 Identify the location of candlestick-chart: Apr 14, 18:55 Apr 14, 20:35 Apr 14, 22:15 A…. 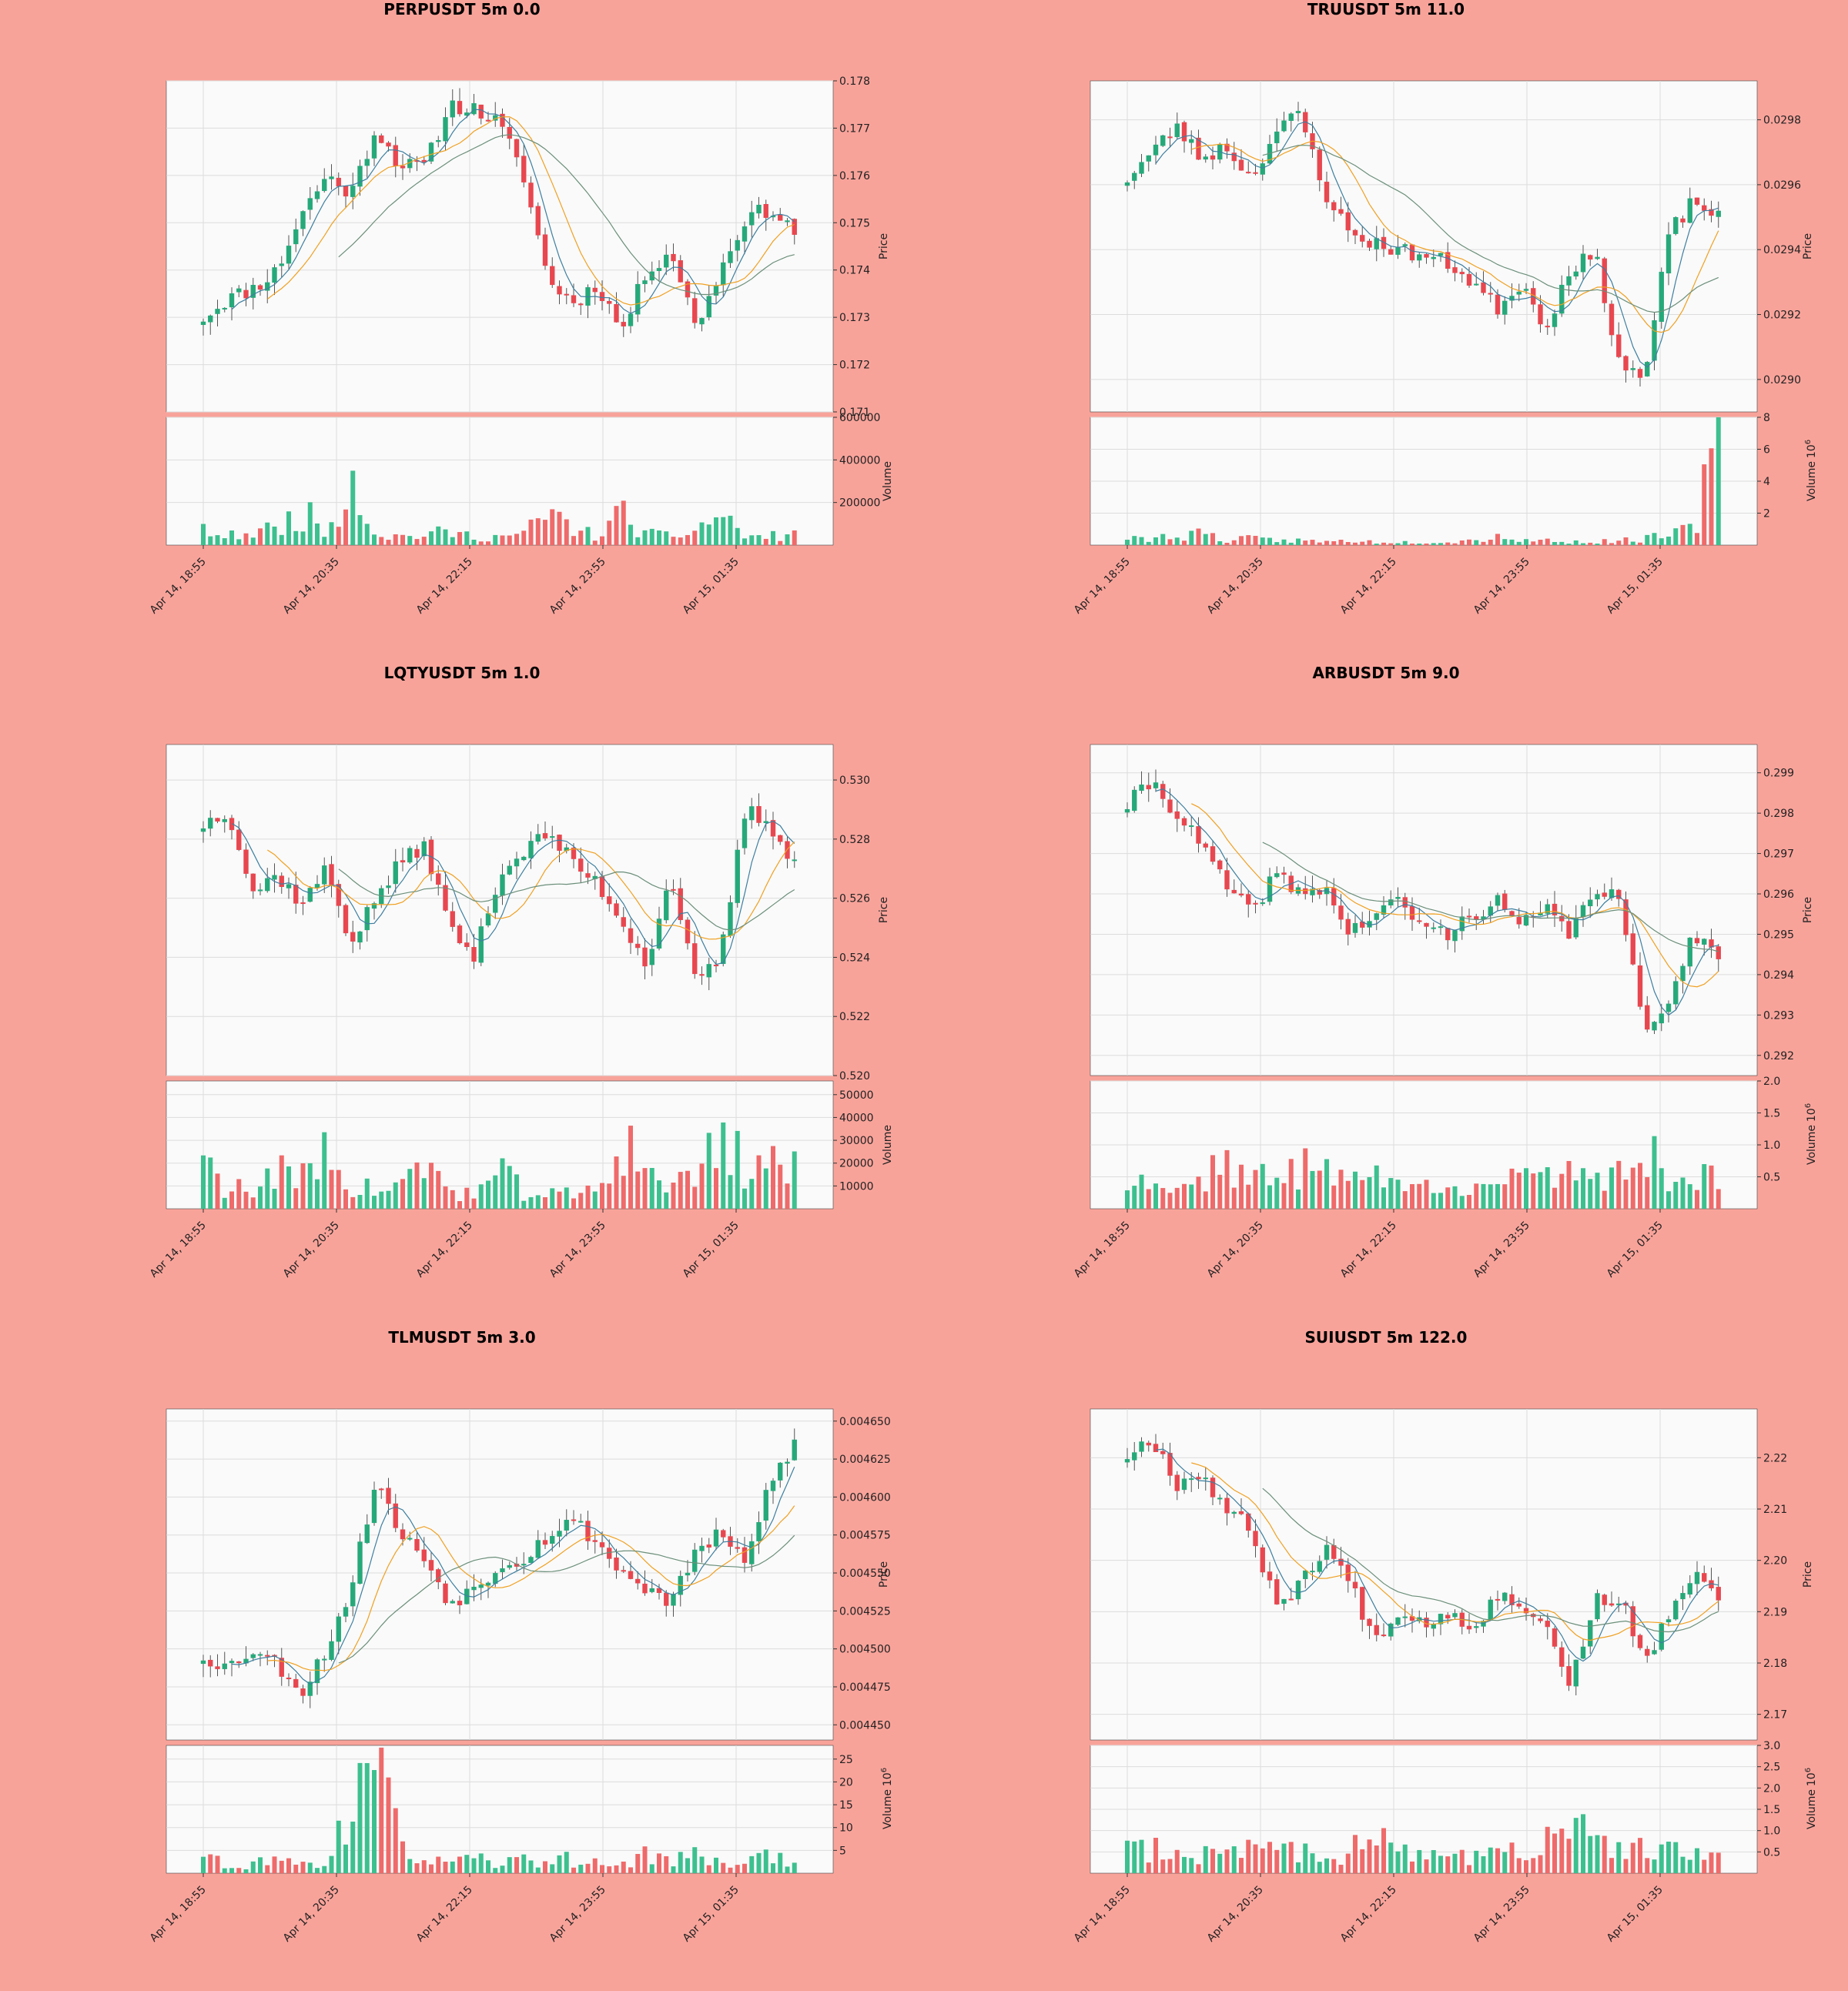
(521, 1676).